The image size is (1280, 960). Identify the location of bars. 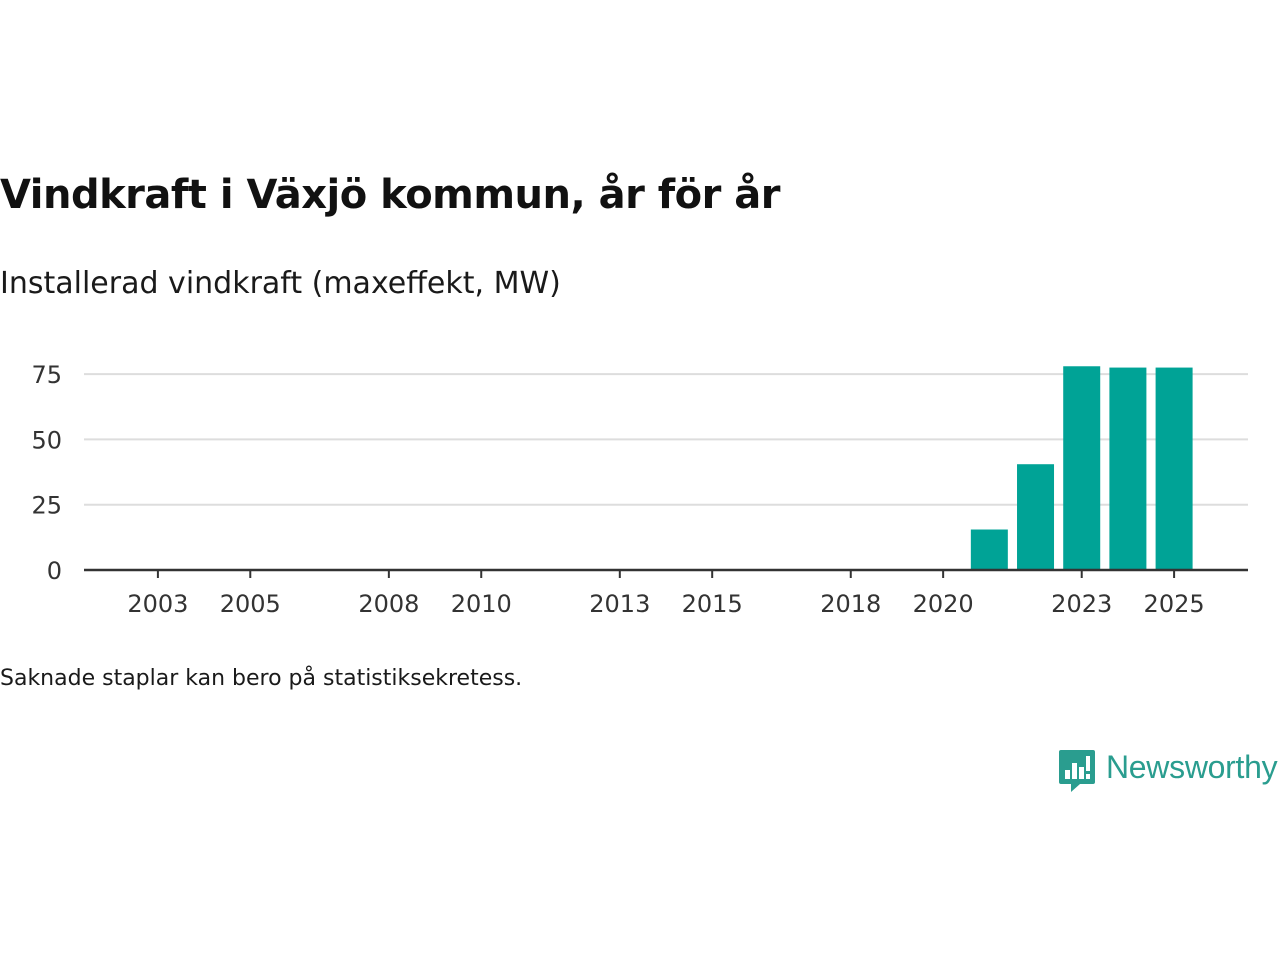
(1081, 468).